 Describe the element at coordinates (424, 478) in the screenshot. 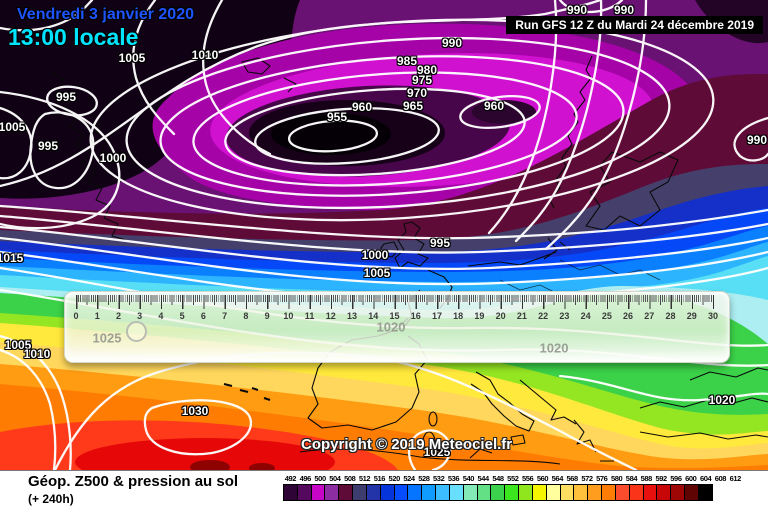

I see `scale-value: 528` at that location.